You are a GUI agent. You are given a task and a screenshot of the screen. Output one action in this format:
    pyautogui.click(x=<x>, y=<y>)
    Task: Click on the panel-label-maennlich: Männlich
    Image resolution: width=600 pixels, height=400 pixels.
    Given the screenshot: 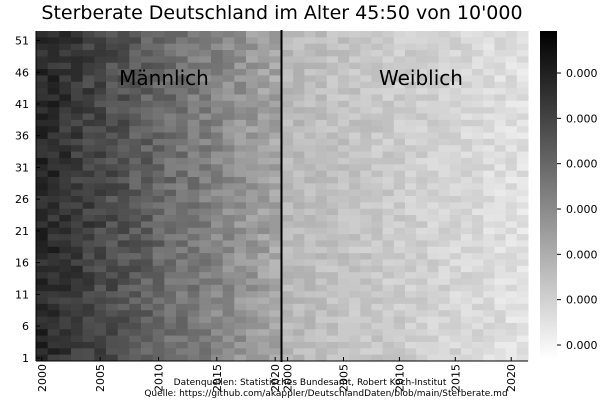 What is the action you would take?
    pyautogui.click(x=164, y=78)
    